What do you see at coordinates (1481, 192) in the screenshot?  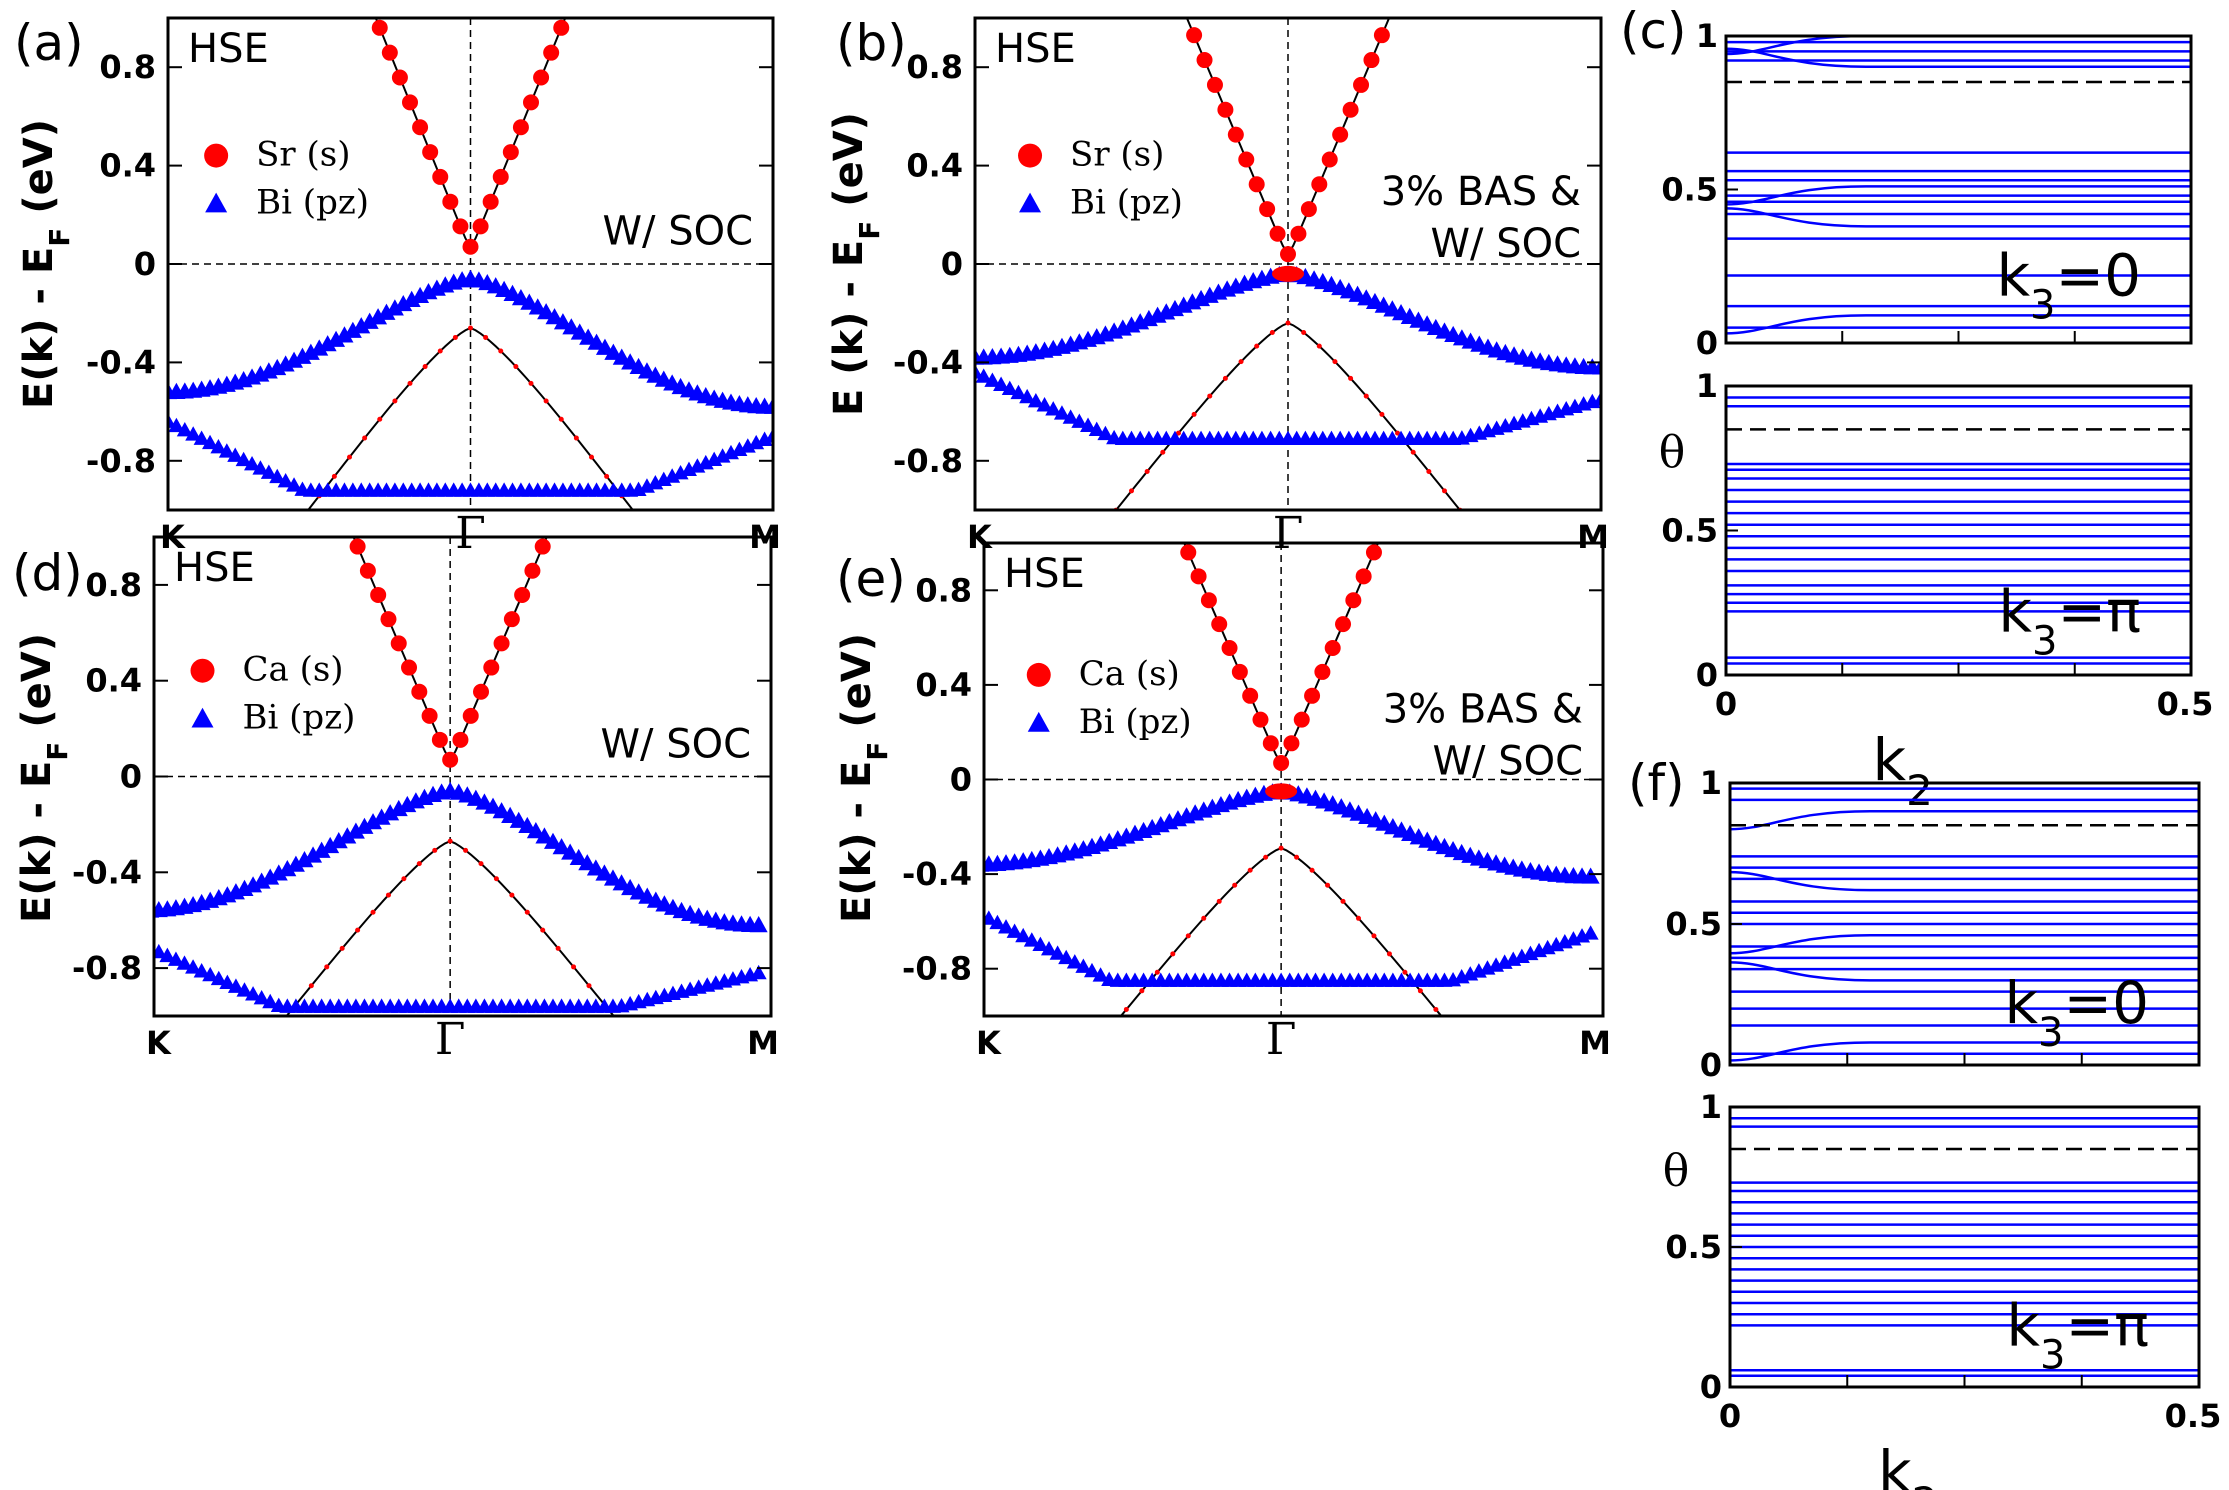 I see `annotation-text: 3% BAS &` at bounding box center [1481, 192].